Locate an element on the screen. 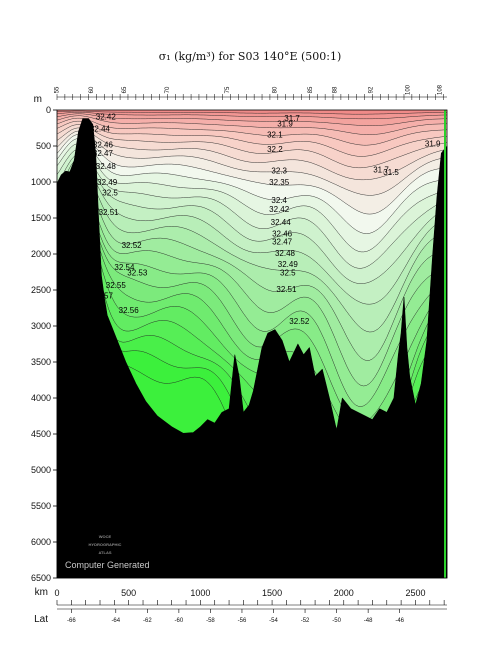  lat-tick-label: -54 is located at coordinates (273, 621).